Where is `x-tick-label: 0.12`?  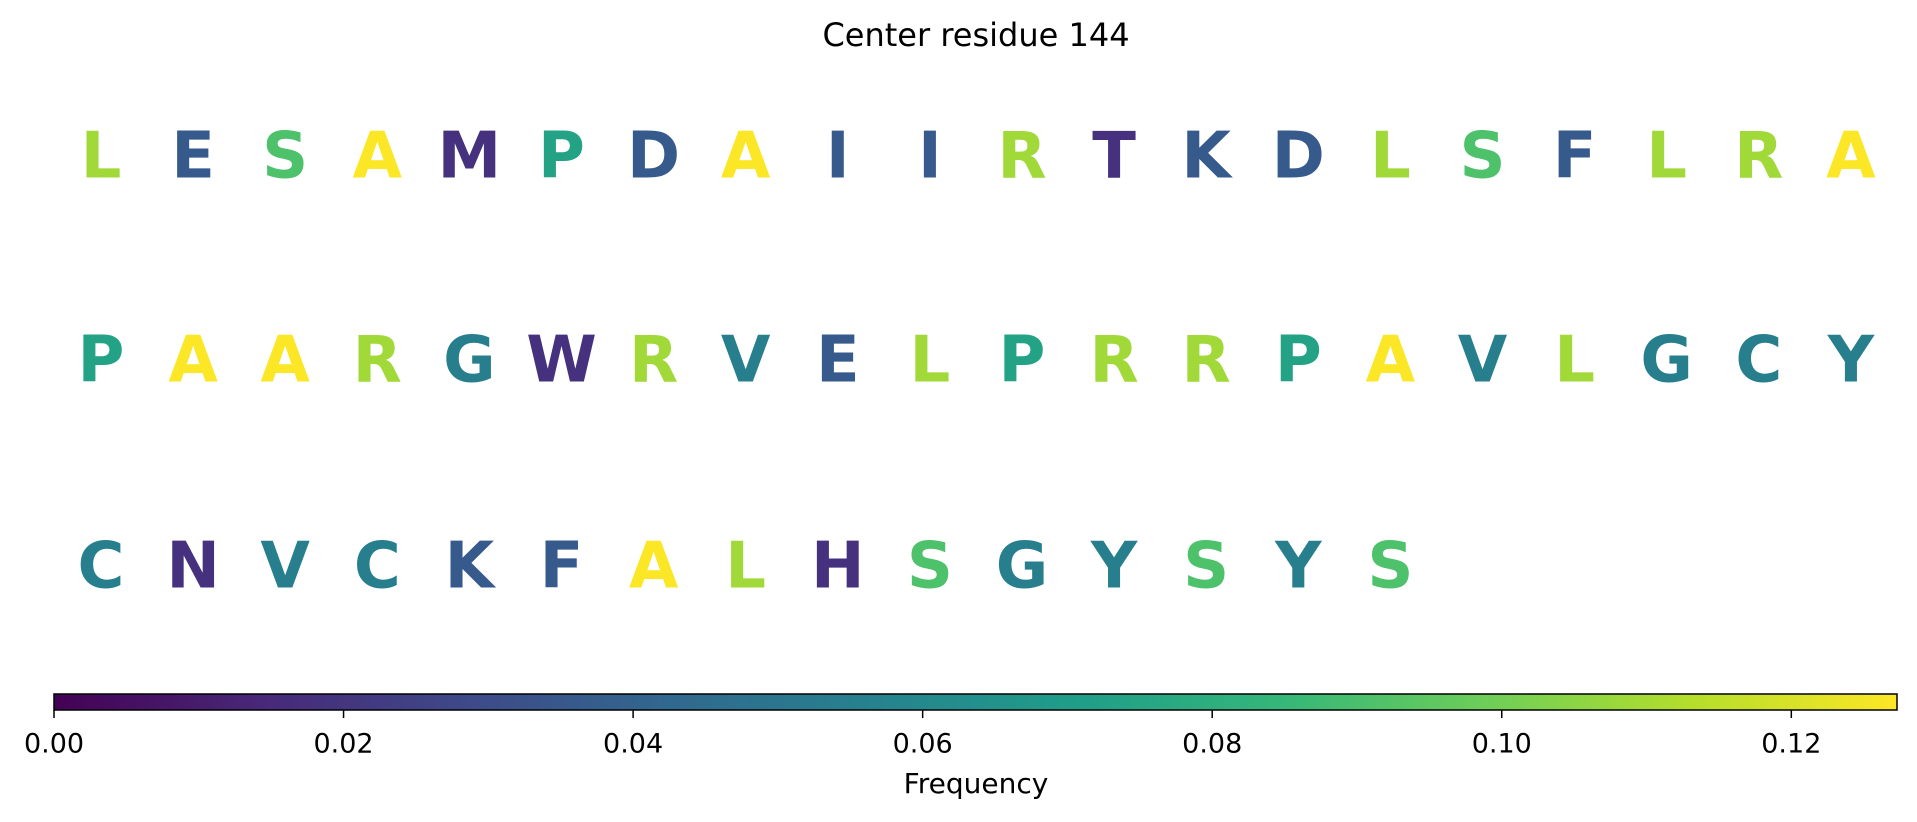
x-tick-label: 0.12 is located at coordinates (1791, 744).